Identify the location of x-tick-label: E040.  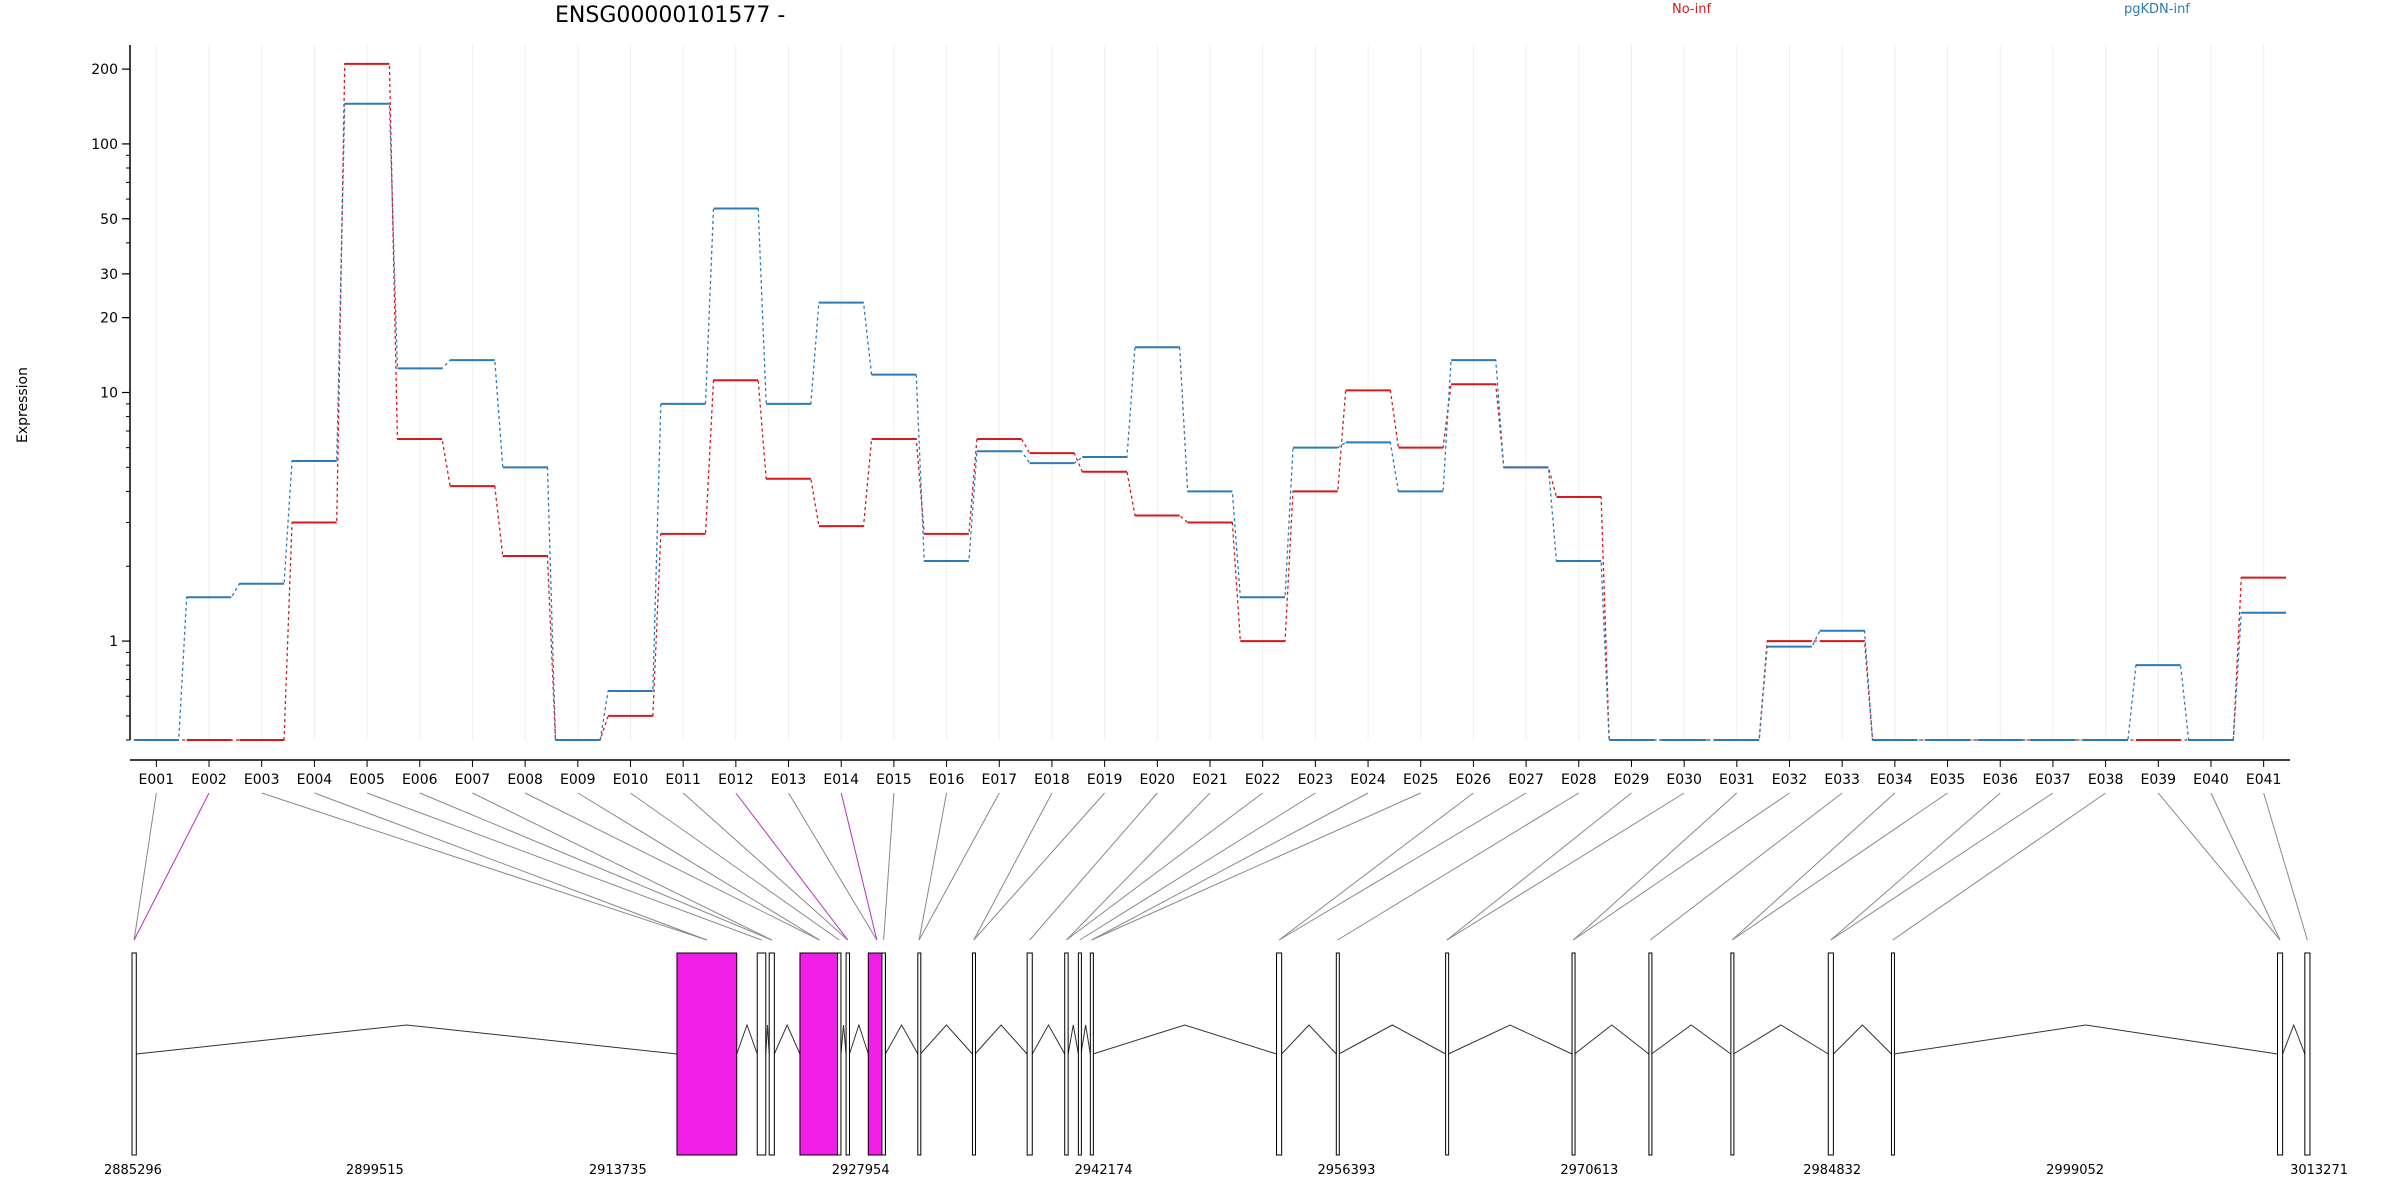
(2211, 780).